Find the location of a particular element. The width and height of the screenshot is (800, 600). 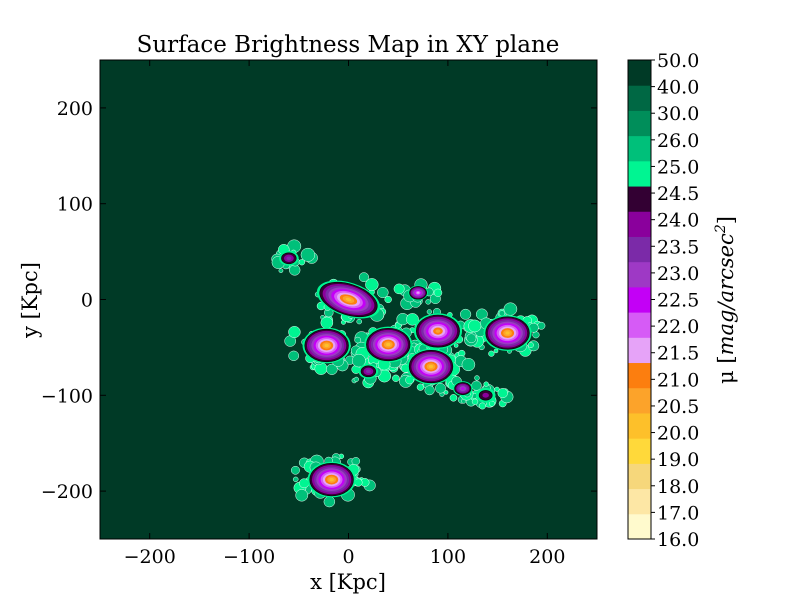

colorbar-label: μ [mag/arcsec2] is located at coordinates (725, 300).